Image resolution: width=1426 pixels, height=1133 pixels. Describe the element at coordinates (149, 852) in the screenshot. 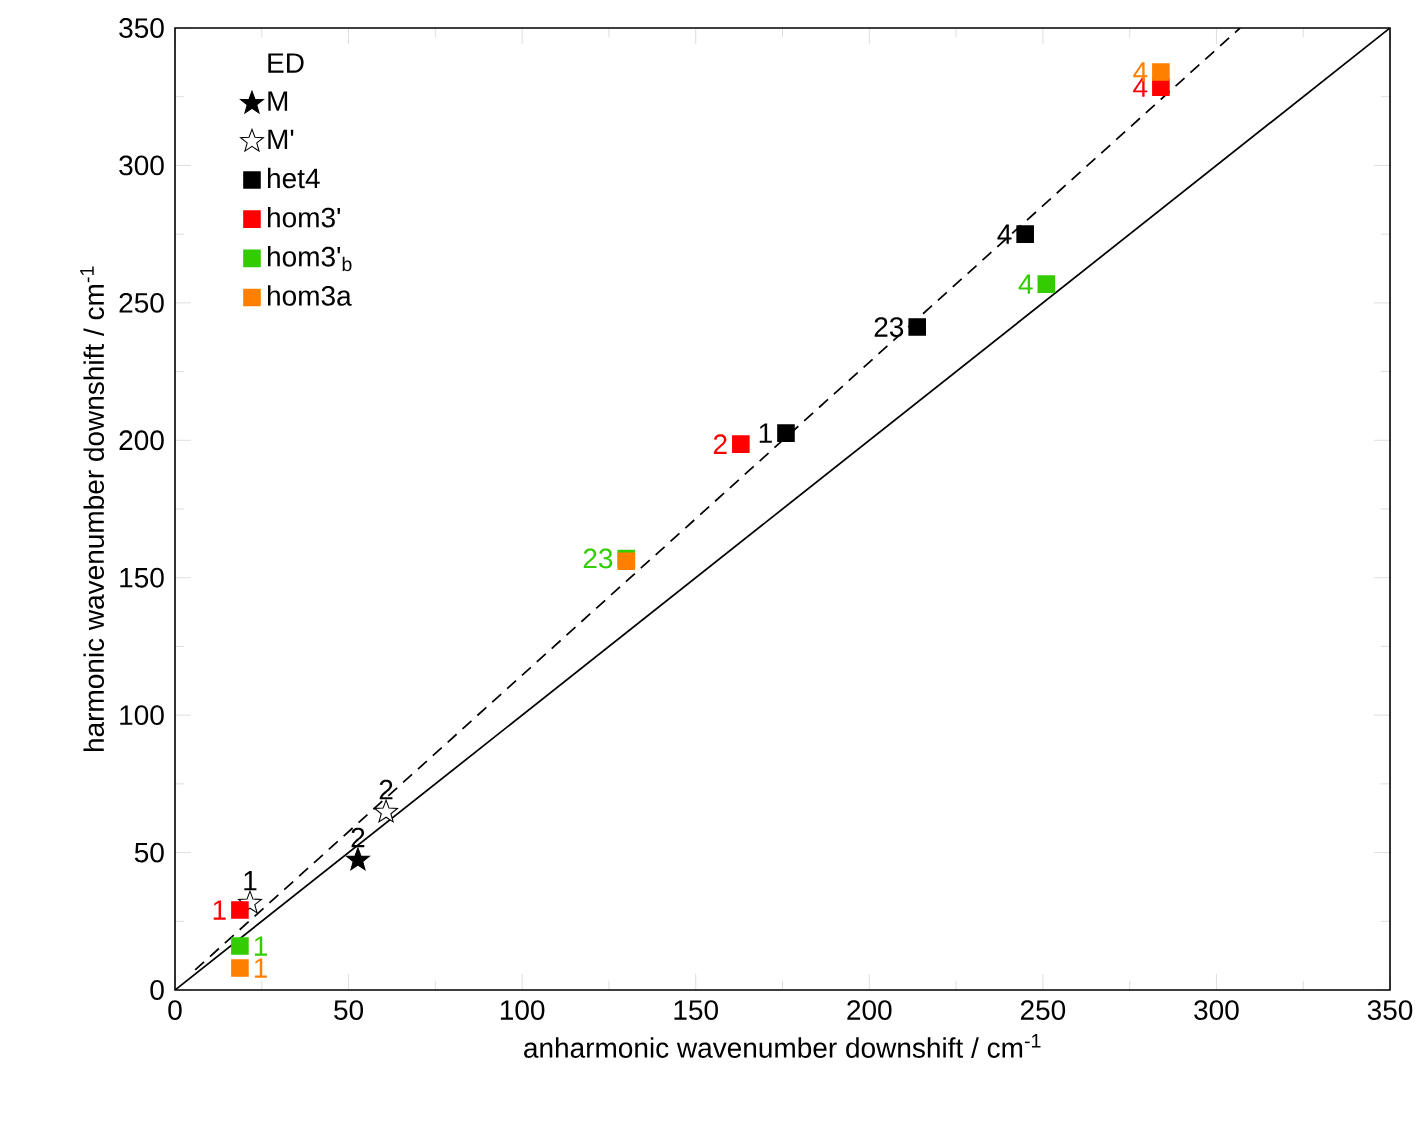

I see `y-tick-label: 50` at that location.